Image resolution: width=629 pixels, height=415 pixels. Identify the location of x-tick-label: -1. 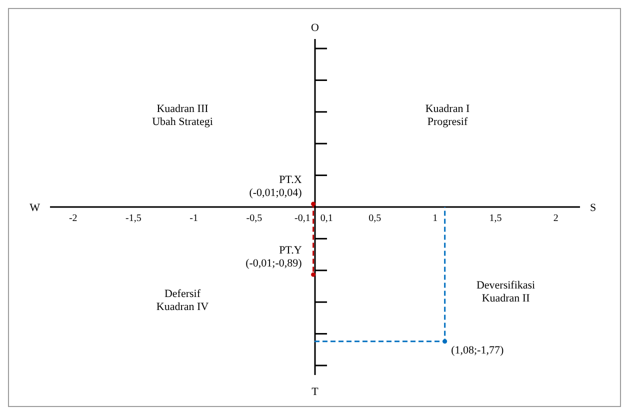
(194, 218).